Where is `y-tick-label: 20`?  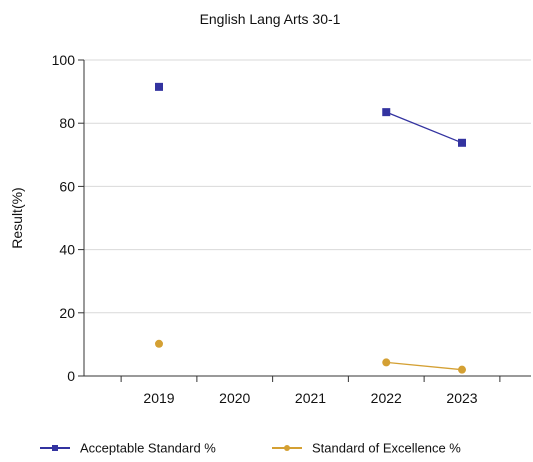 y-tick-label: 20 is located at coordinates (67, 313).